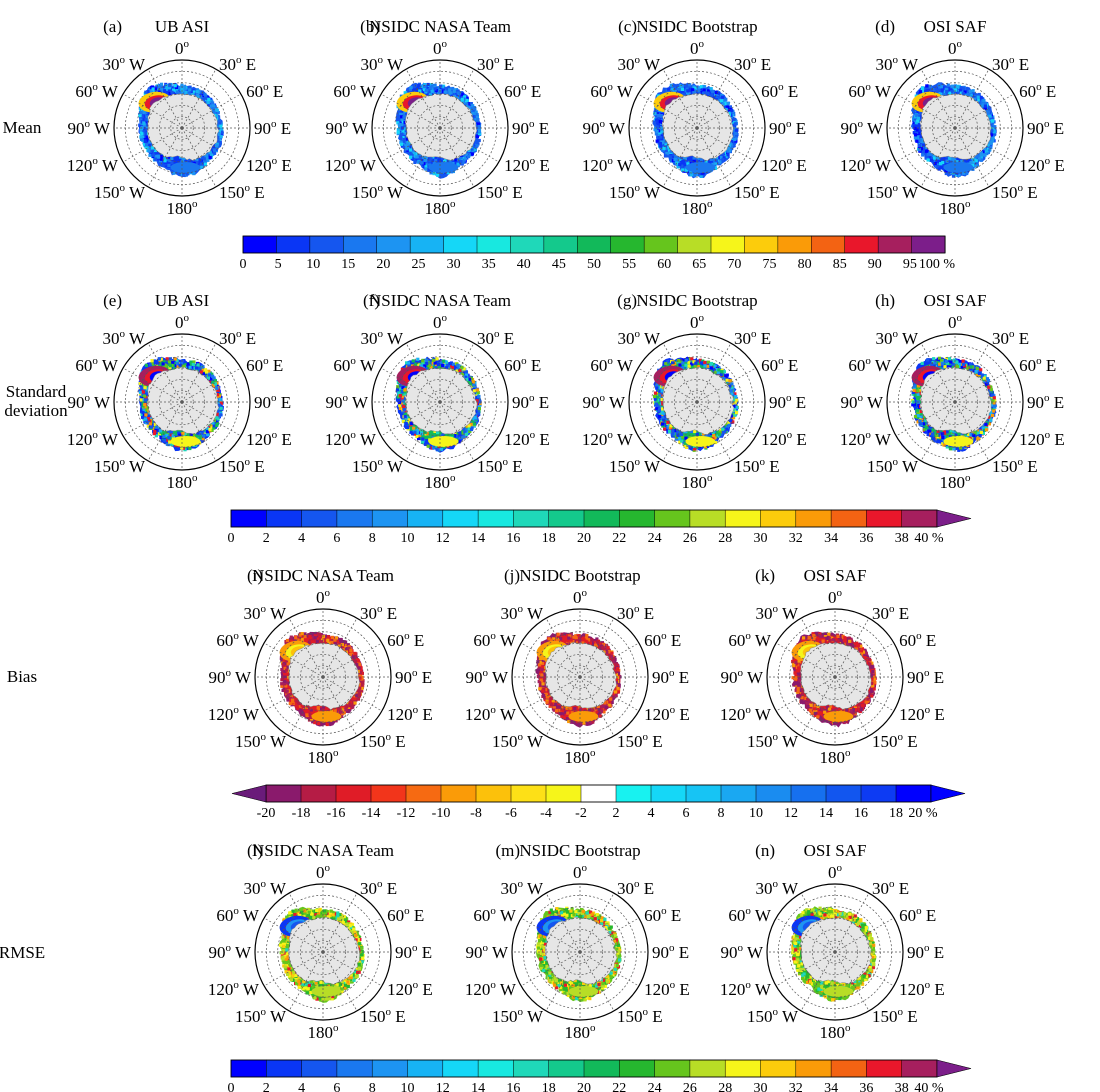 The height and width of the screenshot is (1092, 1100). What do you see at coordinates (272, 402) in the screenshot?
I see `lon-label-90e: 90o E` at bounding box center [272, 402].